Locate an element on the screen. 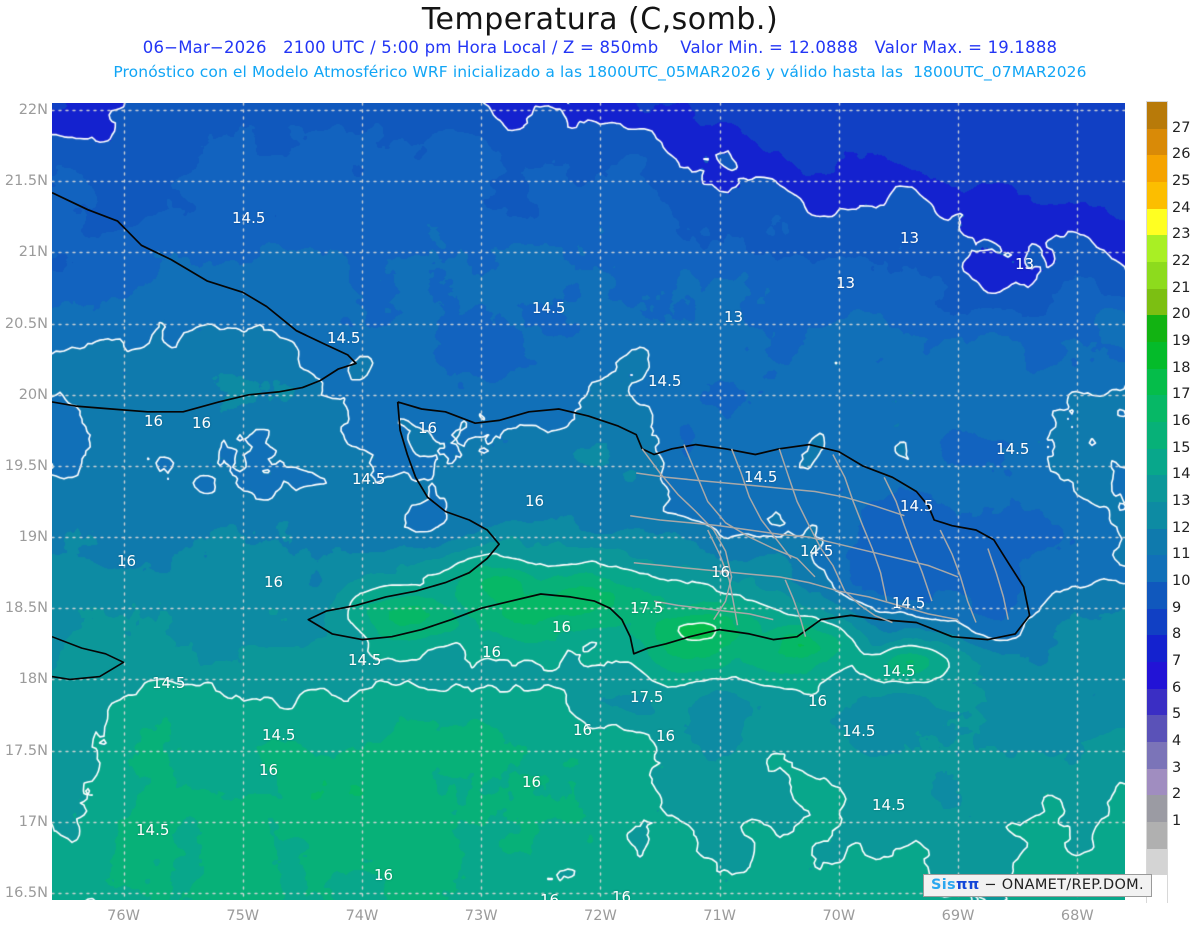 The image size is (1200, 927). colorbar-tick-label: 5 is located at coordinates (1177, 714).